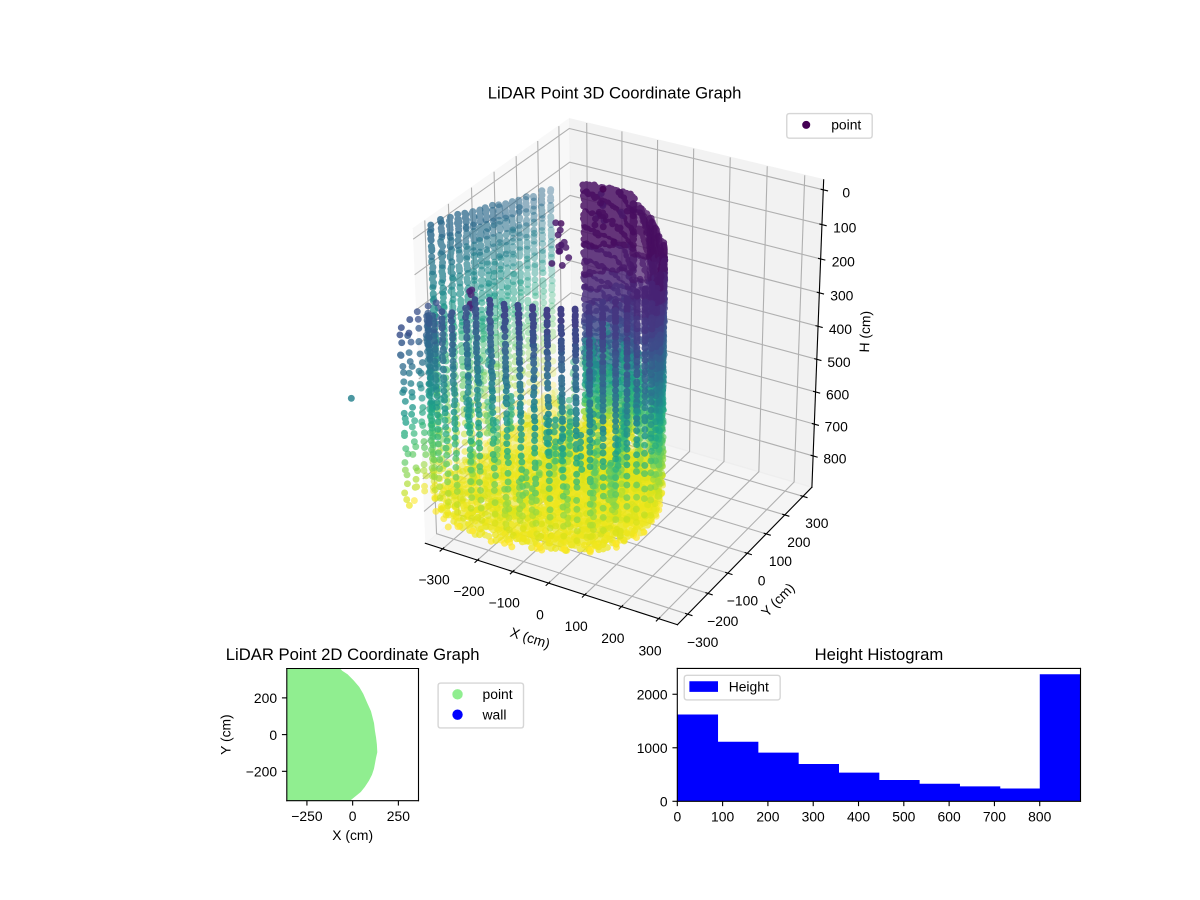 This screenshot has width=1200, height=900. What do you see at coordinates (652, 695) in the screenshot?
I see `svg-text: 2000` at bounding box center [652, 695].